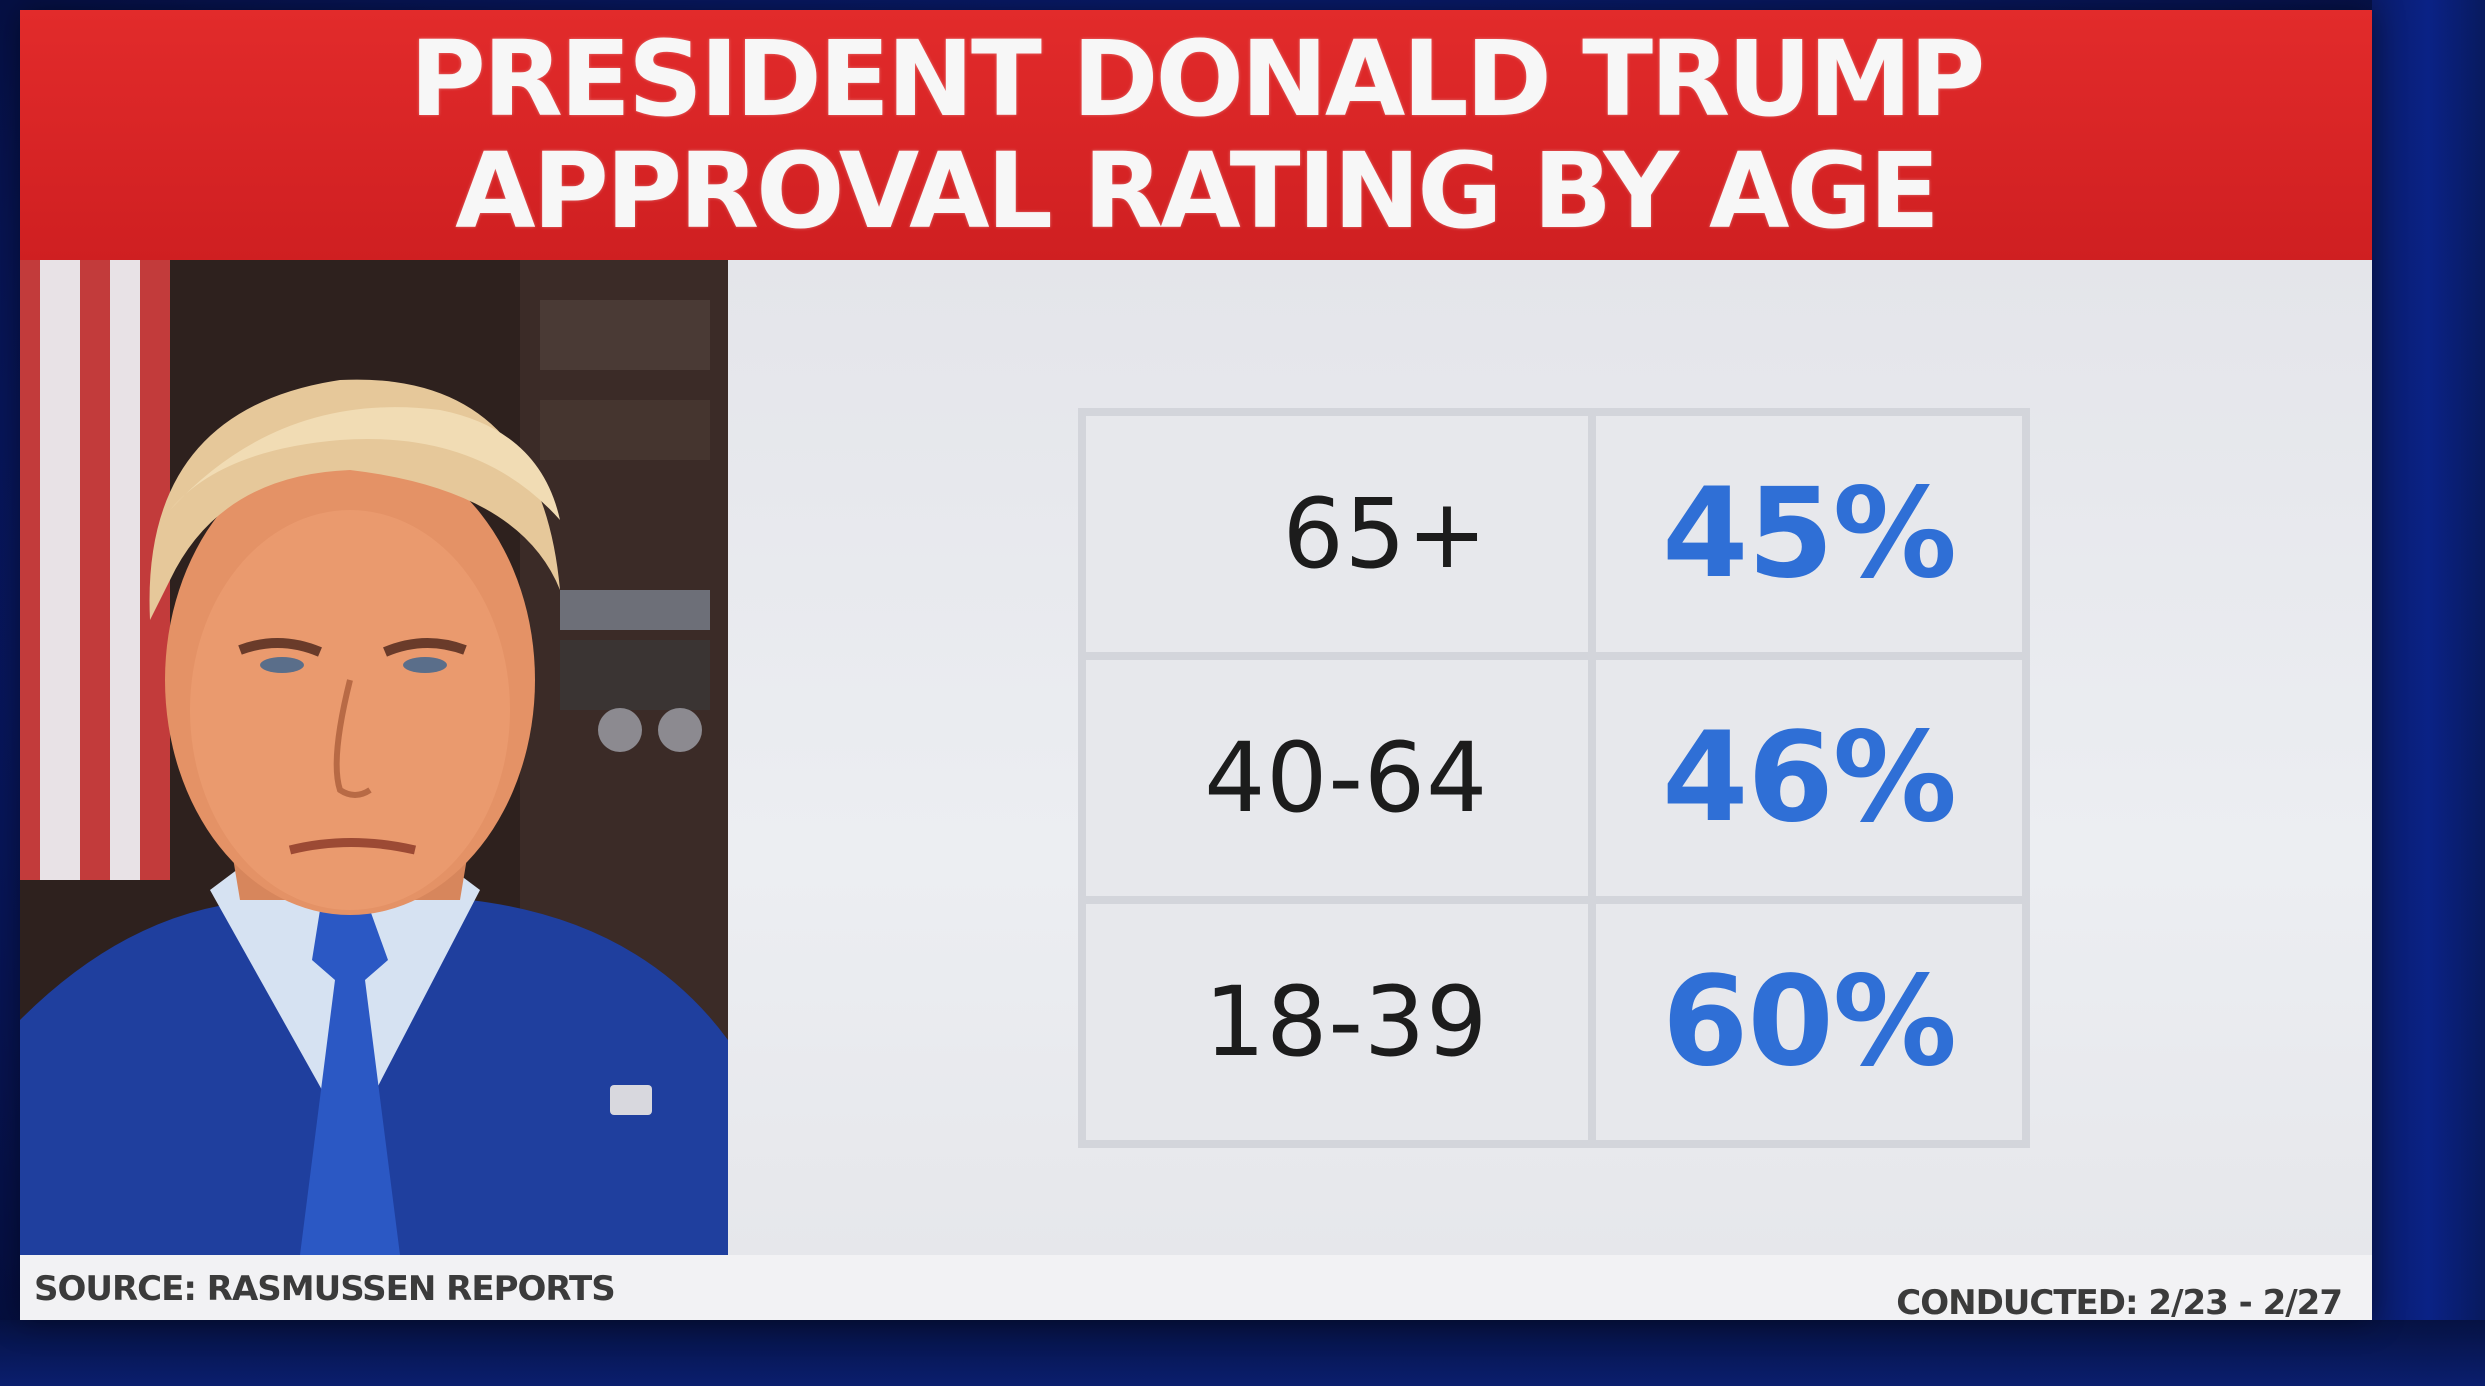  Describe the element at coordinates (2119, 1303) in the screenshot. I see `conducted-dates: CONDUCTED: 2/23 - 2/27` at that location.